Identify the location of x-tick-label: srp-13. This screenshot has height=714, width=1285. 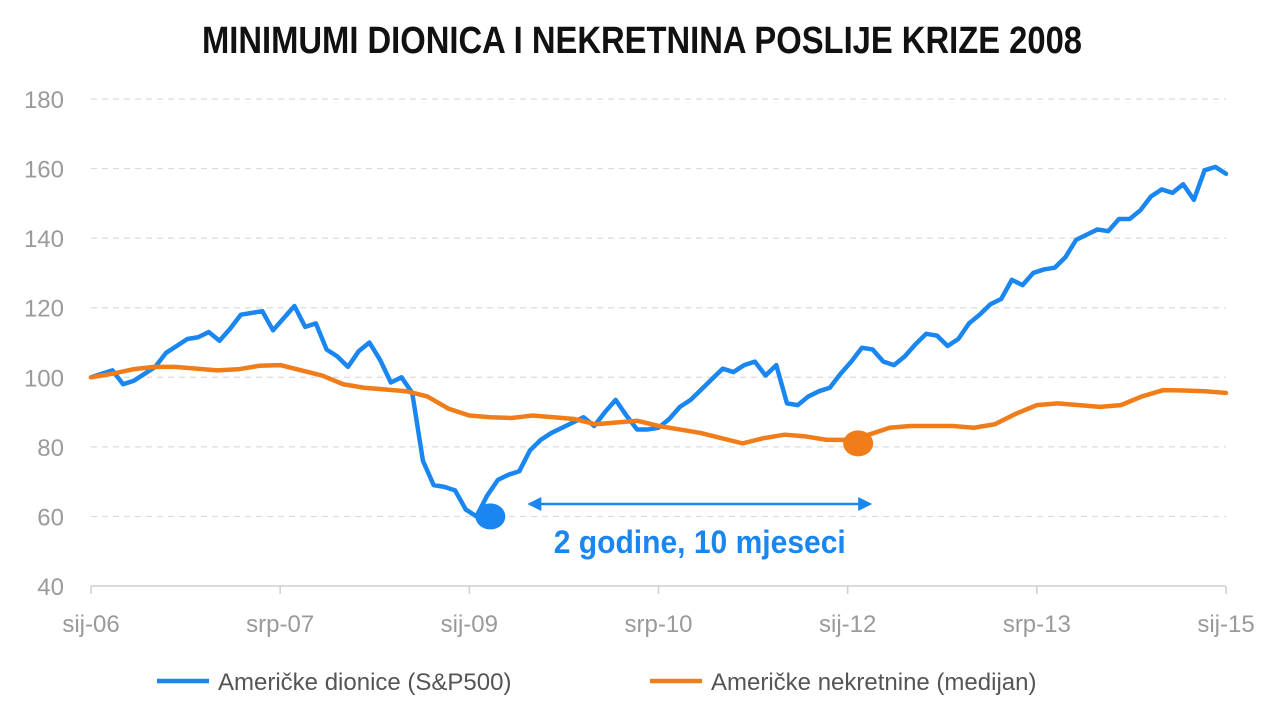
(1037, 624).